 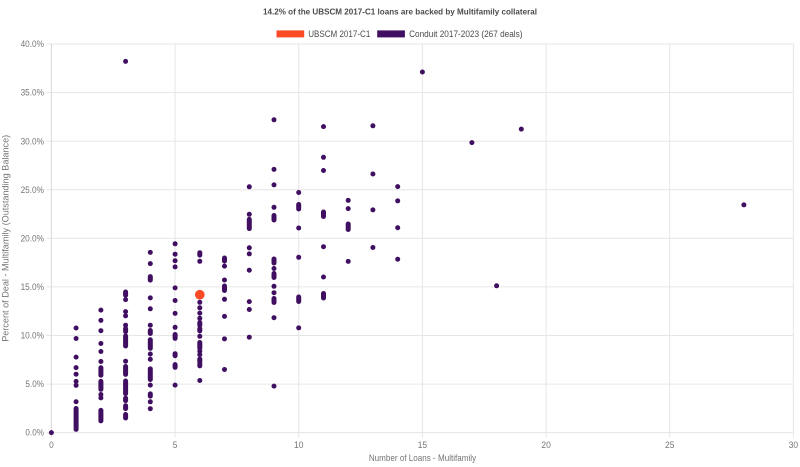 What do you see at coordinates (423, 458) in the screenshot?
I see `svg-text: Number of Loans - Multifamily` at bounding box center [423, 458].